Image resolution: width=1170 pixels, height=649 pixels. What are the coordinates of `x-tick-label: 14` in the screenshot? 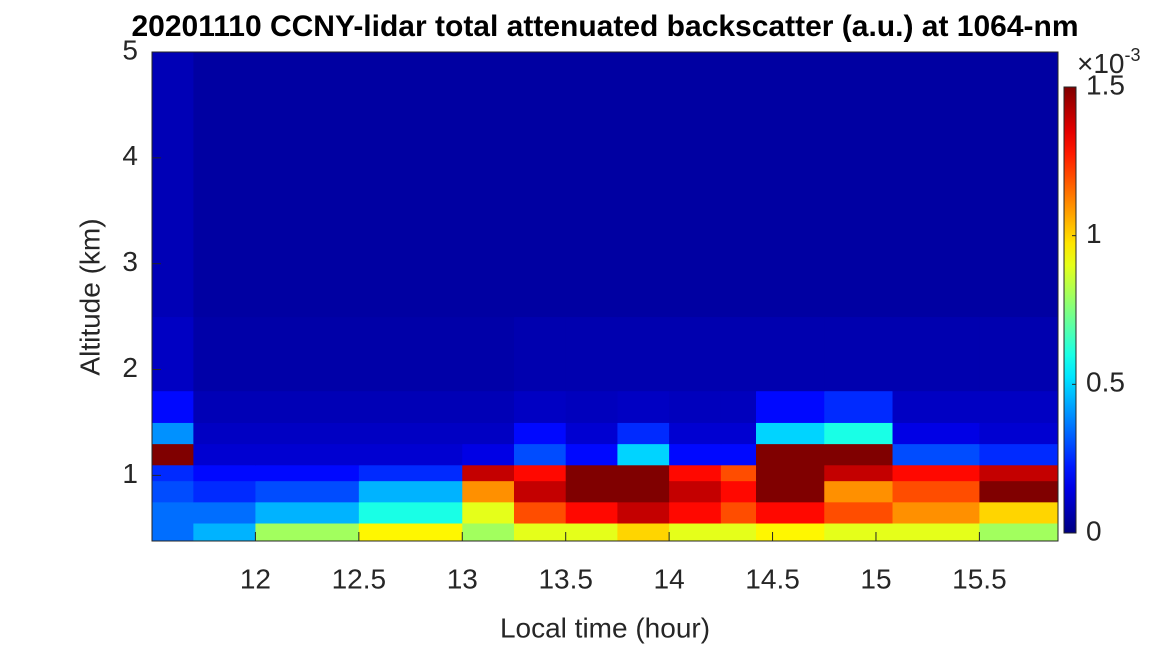 It's located at (669, 578).